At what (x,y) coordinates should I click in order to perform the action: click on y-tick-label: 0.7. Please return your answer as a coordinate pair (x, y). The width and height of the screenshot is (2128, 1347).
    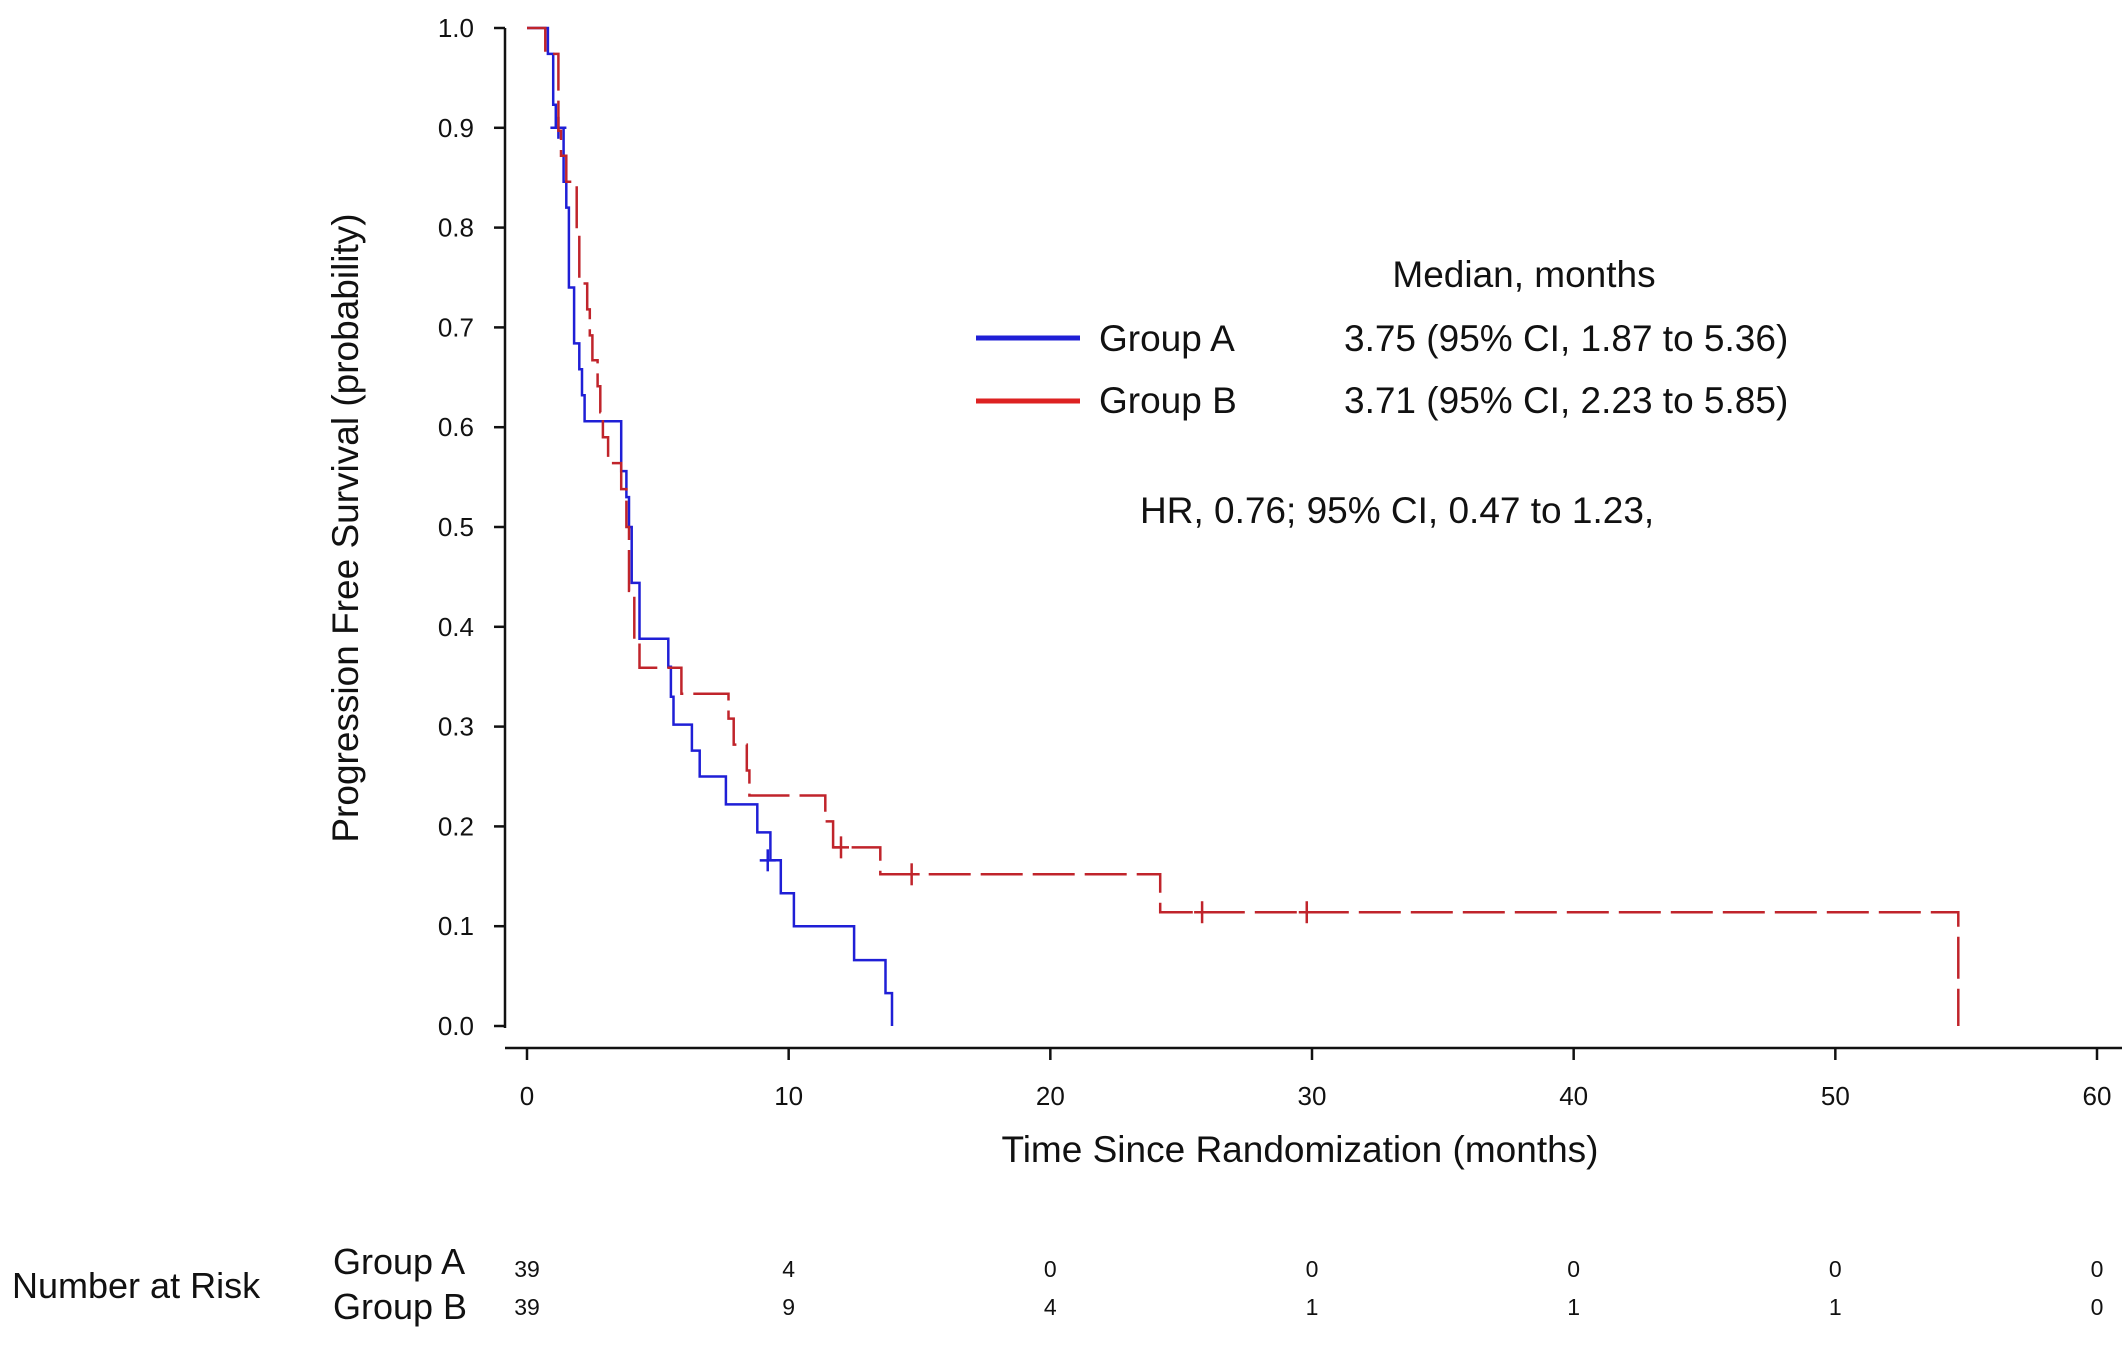
    Looking at the image, I should click on (456, 327).